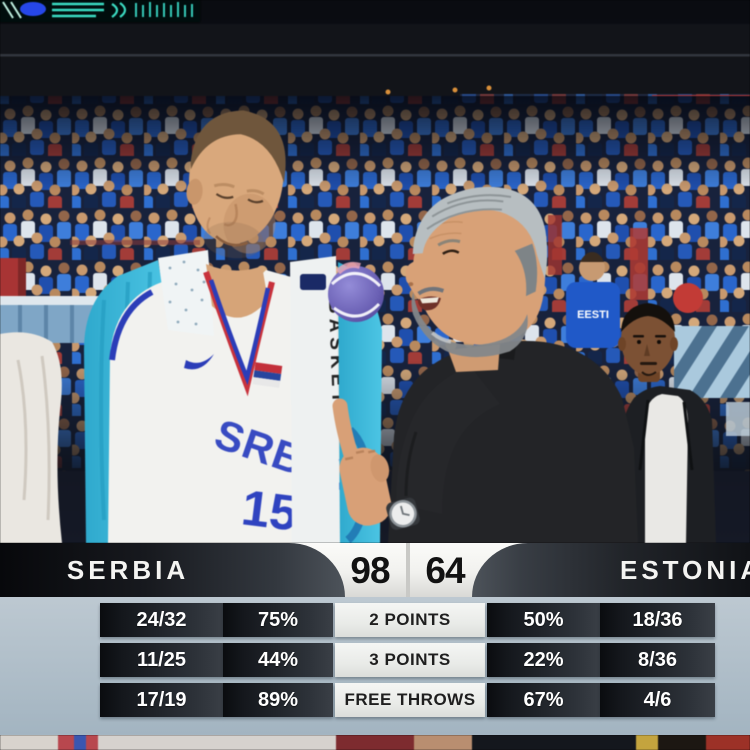 This screenshot has width=750, height=750. I want to click on bystander-left, so click(31, 437).